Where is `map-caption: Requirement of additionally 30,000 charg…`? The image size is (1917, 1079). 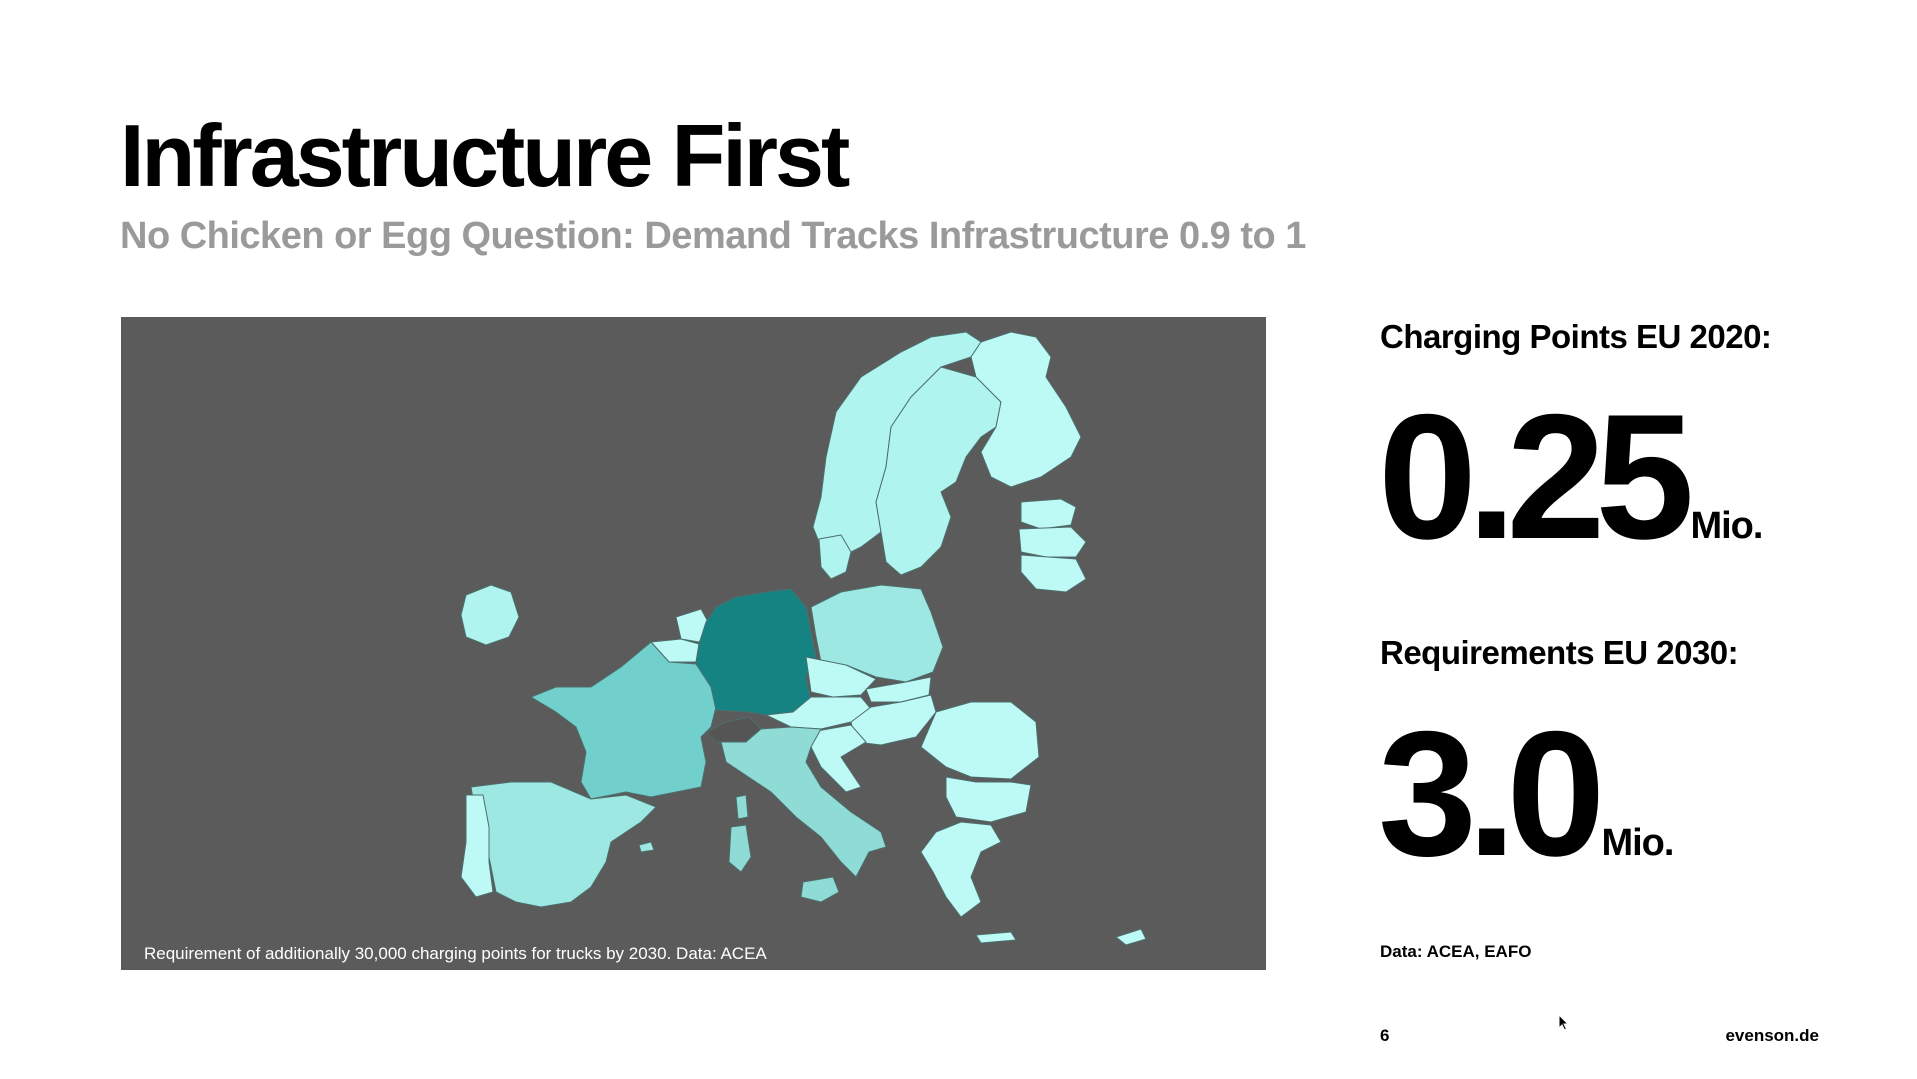 map-caption: Requirement of additionally 30,000 charg… is located at coordinates (455, 953).